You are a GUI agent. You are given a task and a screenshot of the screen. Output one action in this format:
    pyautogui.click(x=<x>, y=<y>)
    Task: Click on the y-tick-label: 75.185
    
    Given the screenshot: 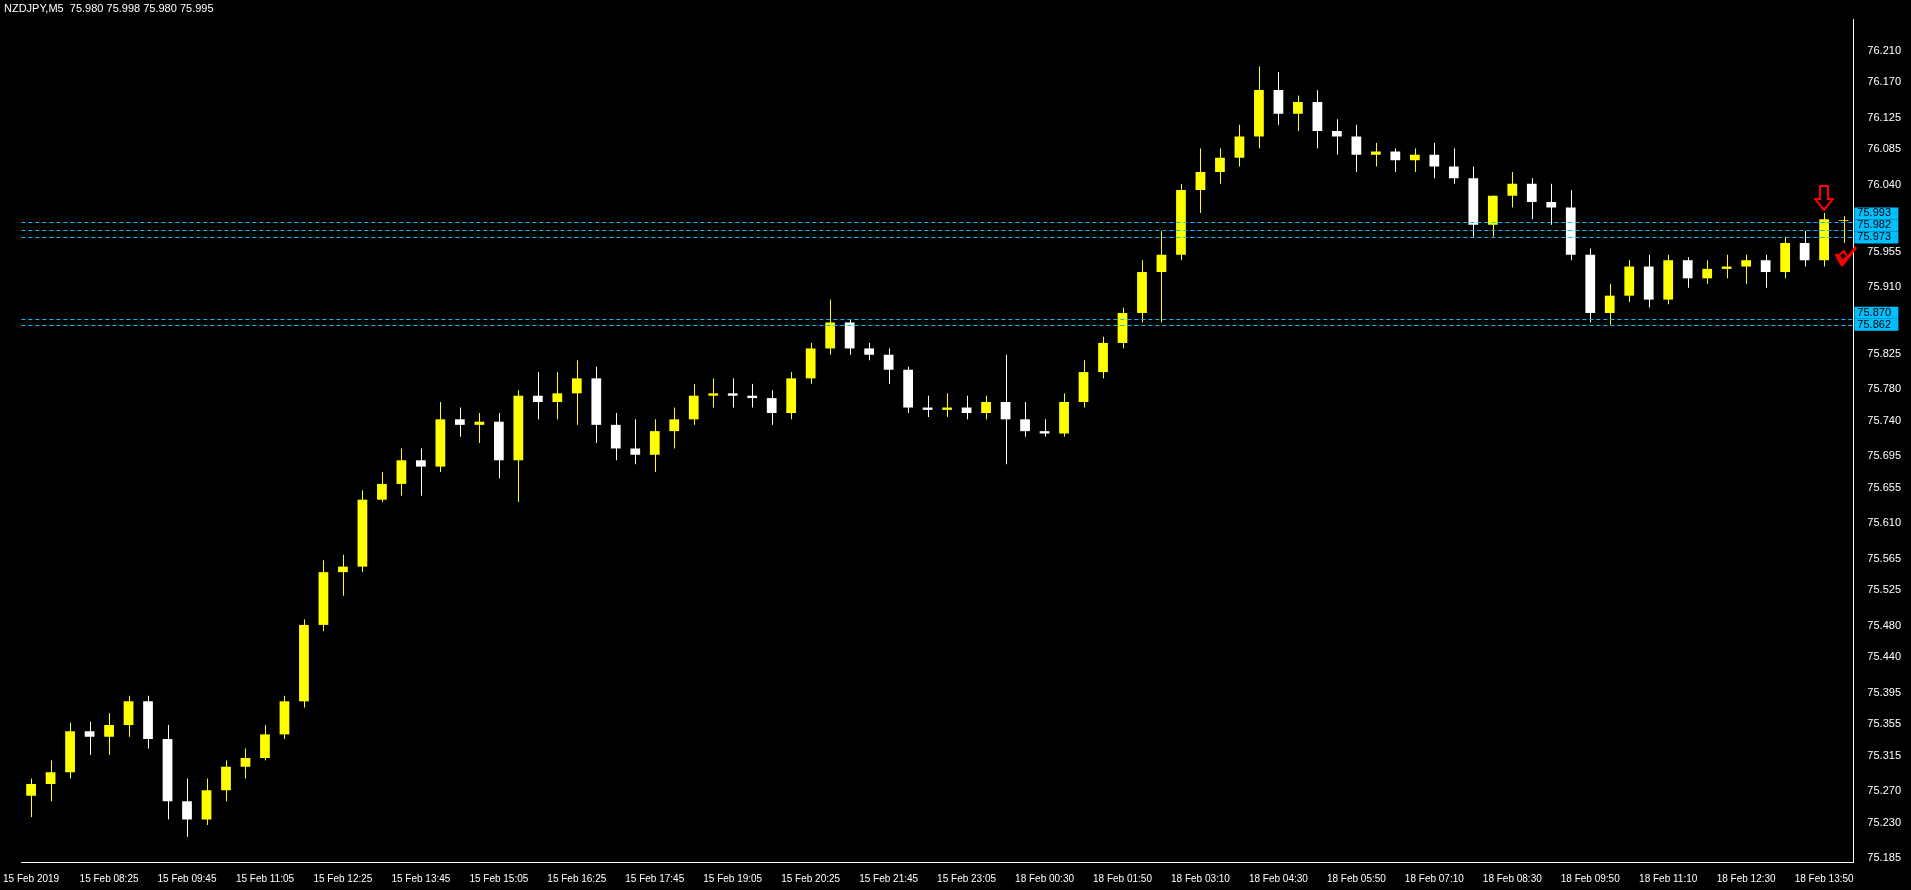 What is the action you would take?
    pyautogui.click(x=1884, y=857)
    